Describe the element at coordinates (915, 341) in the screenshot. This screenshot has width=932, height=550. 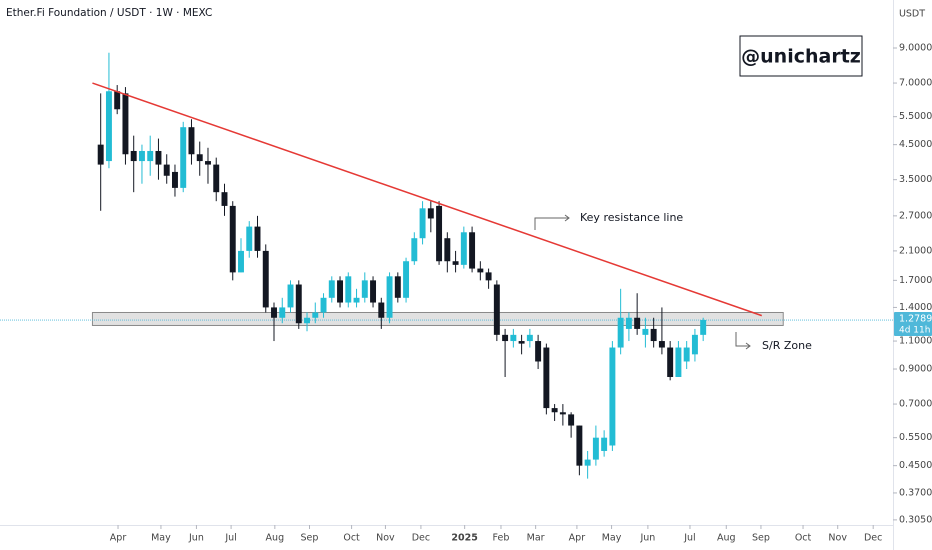
I see `y-tick-label: 1.1000` at that location.